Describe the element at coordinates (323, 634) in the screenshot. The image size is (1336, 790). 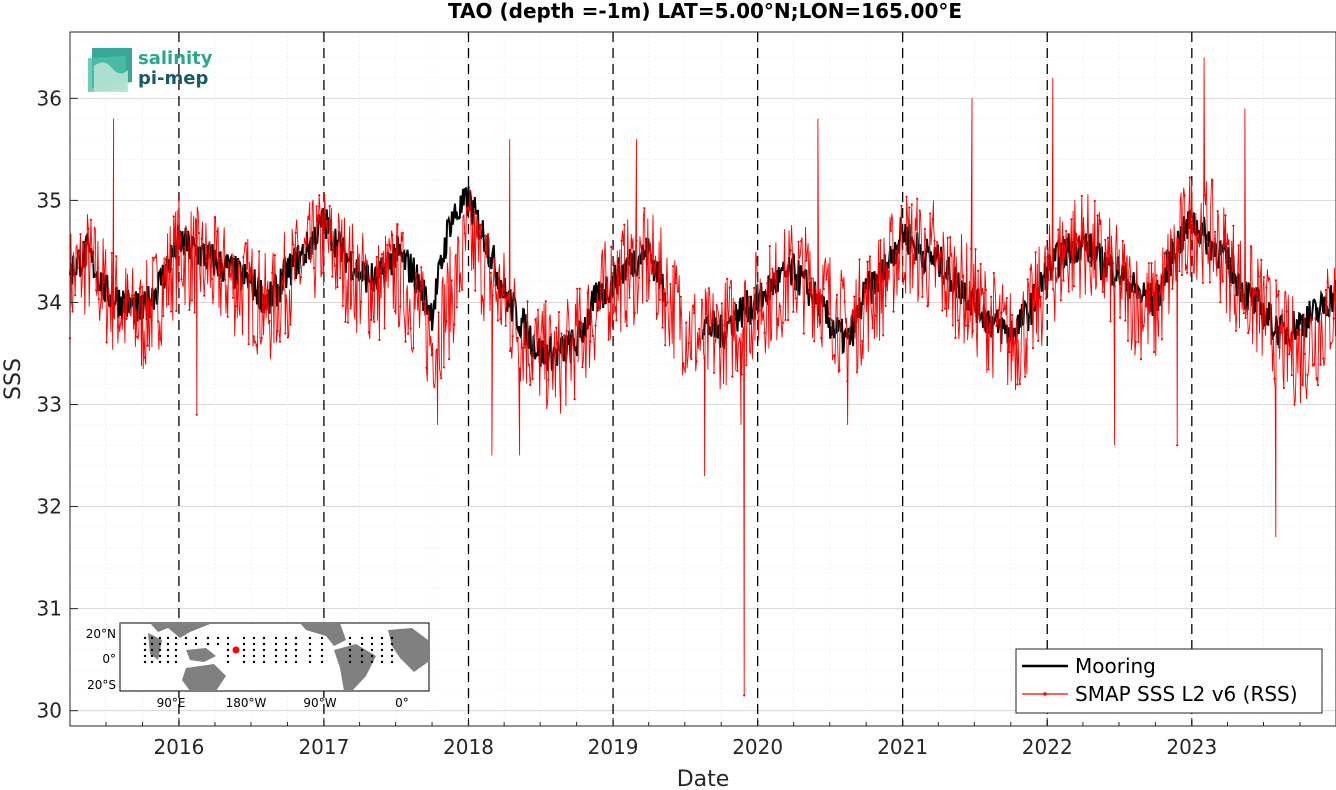
I see `north-america-landmass` at that location.